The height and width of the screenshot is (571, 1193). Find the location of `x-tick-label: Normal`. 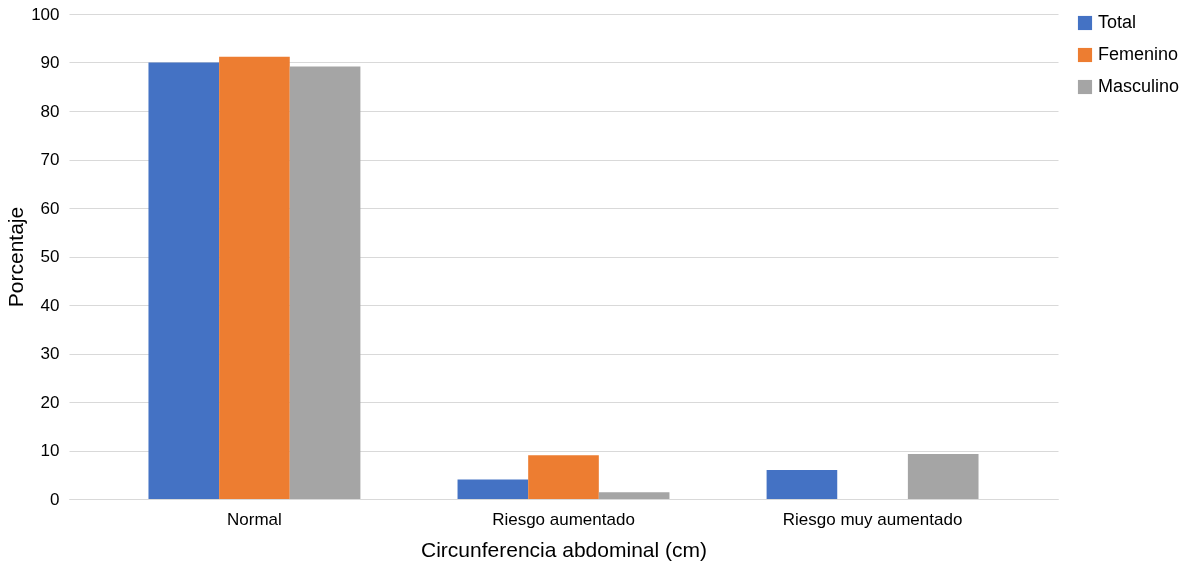

x-tick-label: Normal is located at coordinates (254, 519).